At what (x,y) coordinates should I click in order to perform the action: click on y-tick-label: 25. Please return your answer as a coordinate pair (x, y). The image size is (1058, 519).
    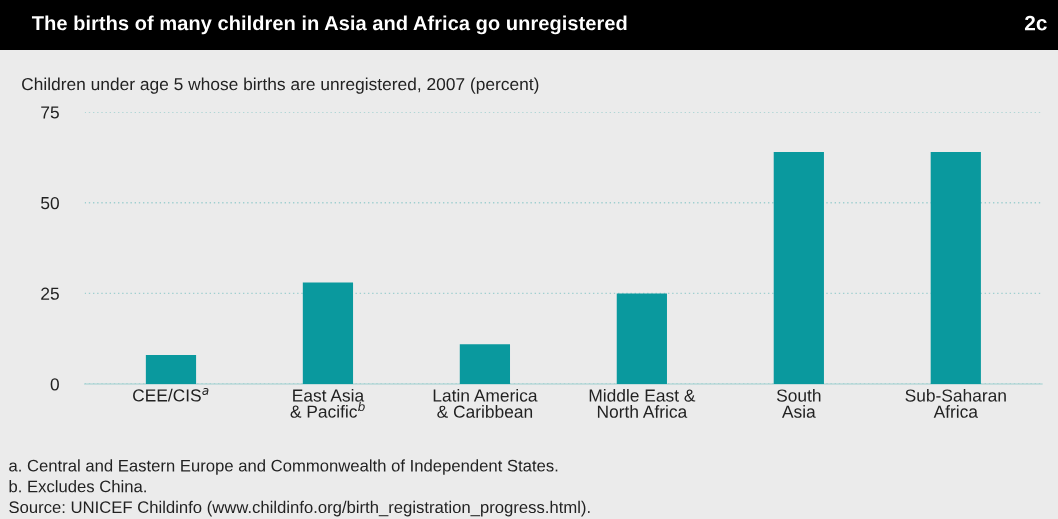
    Looking at the image, I should click on (50, 293).